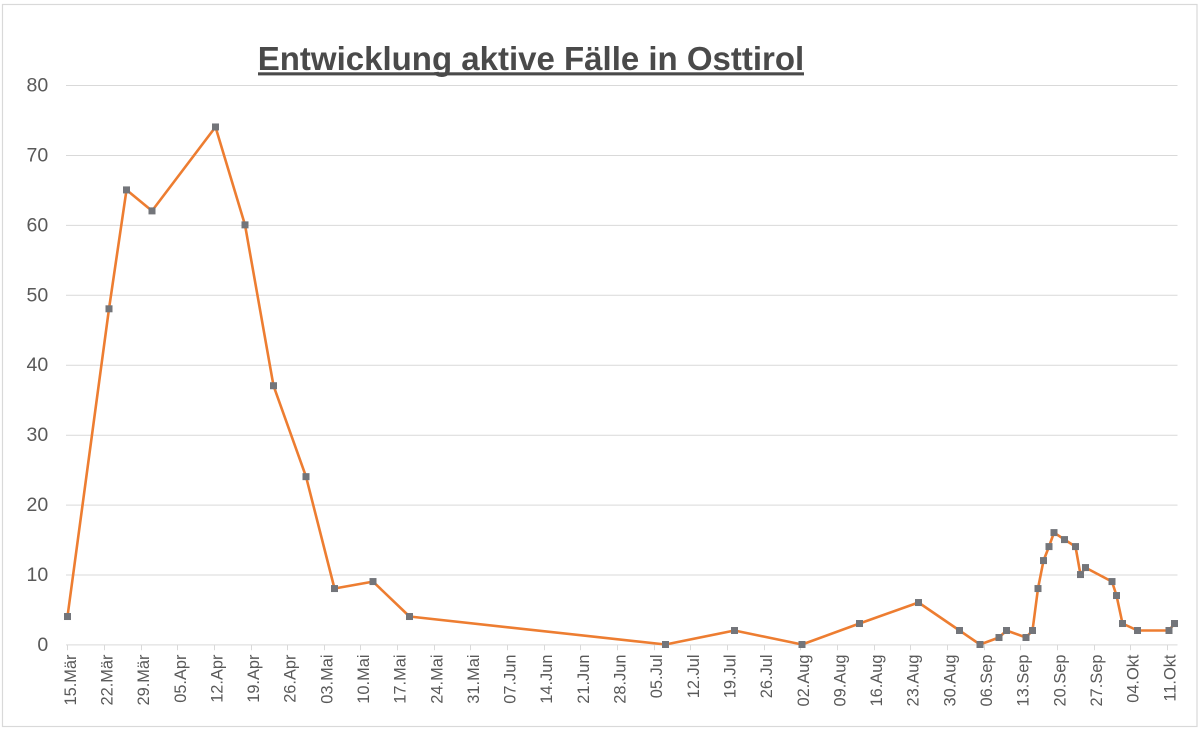 This screenshot has height=729, width=1200. What do you see at coordinates (1097, 681) in the screenshot?
I see `svg-text: 27.Sep` at bounding box center [1097, 681].